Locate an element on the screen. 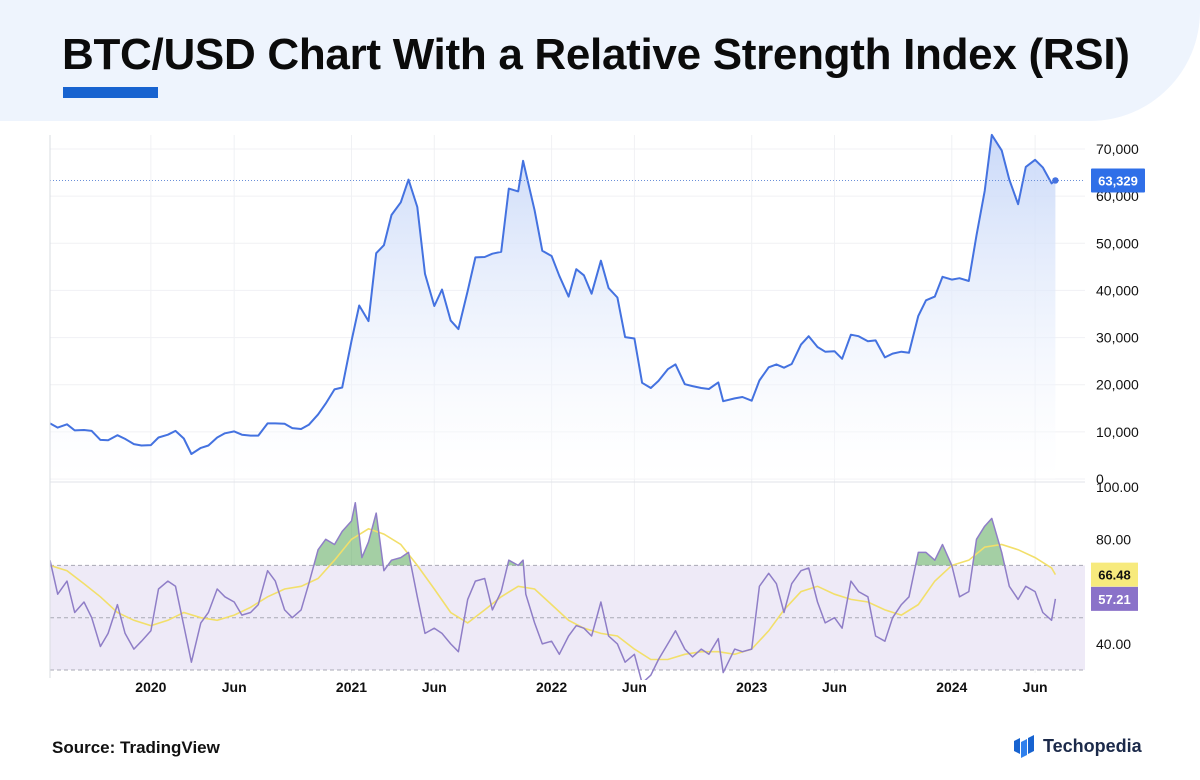  brand: Techopedia is located at coordinates (1077, 746).